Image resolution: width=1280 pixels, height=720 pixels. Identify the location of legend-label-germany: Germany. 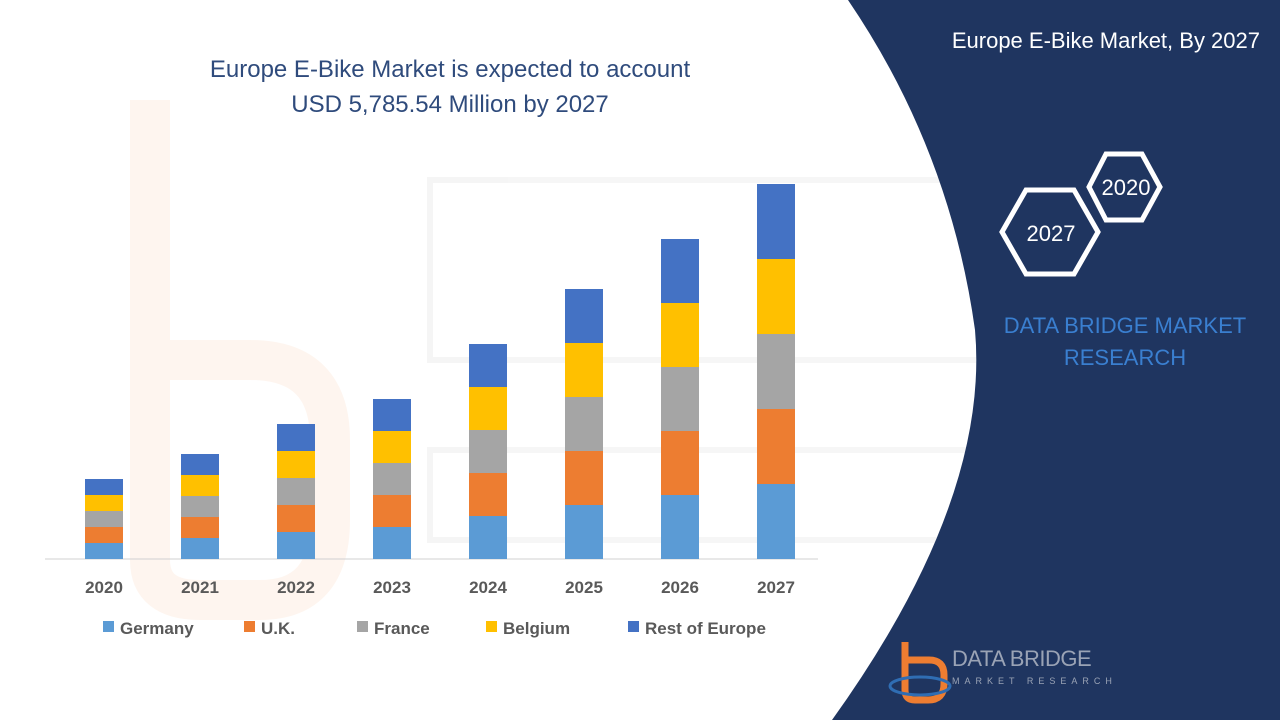
(157, 628).